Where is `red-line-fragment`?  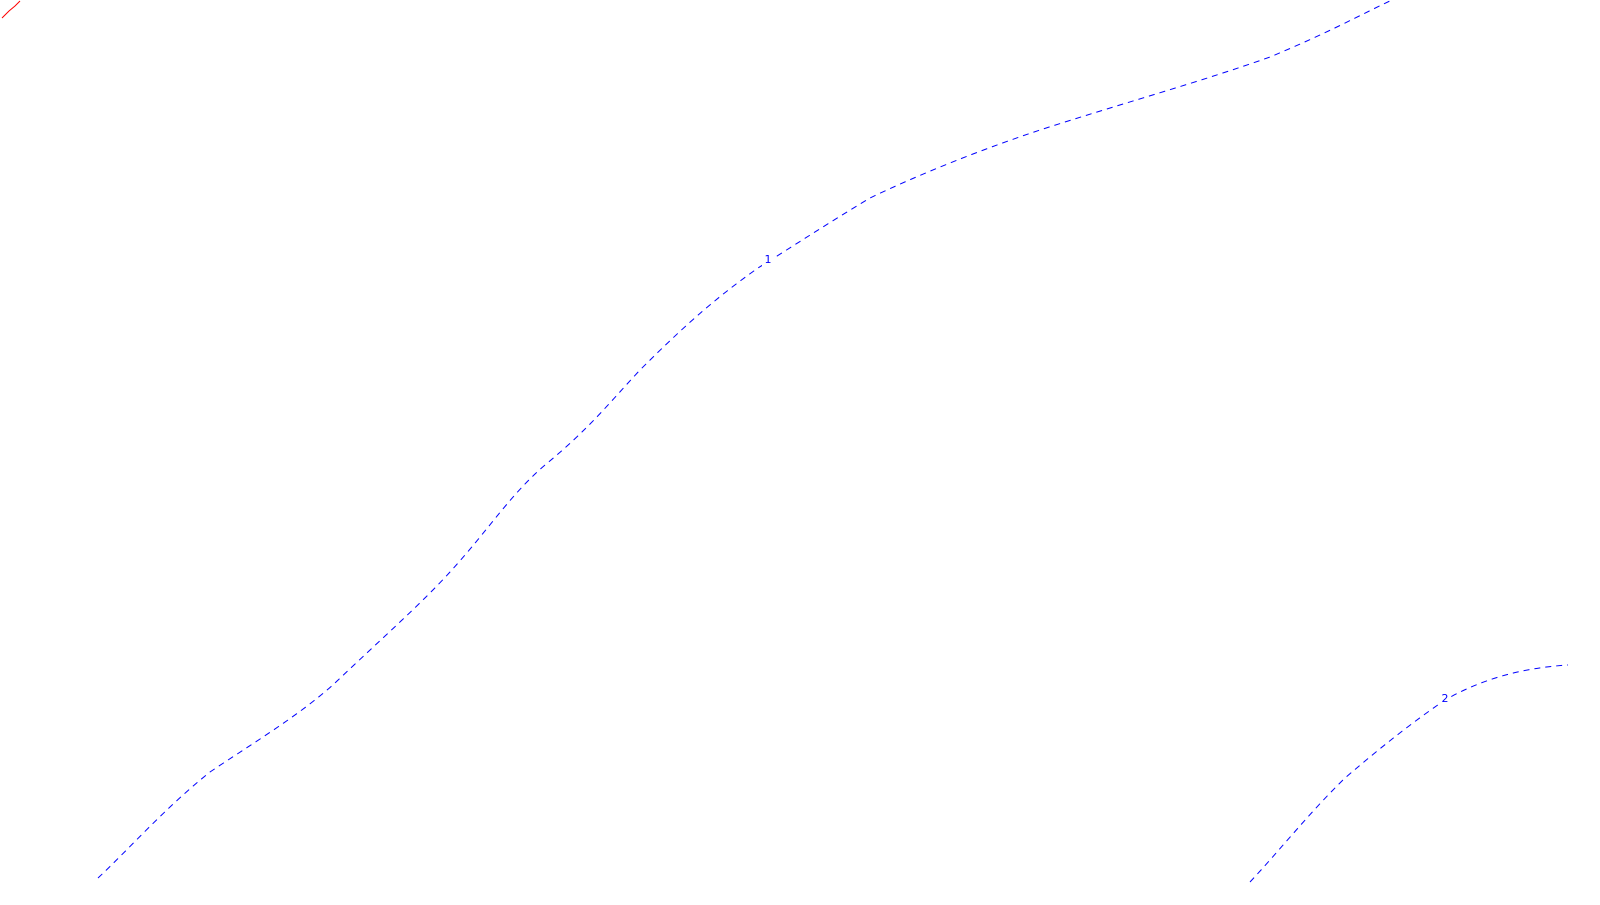 red-line-fragment is located at coordinates (11, 9).